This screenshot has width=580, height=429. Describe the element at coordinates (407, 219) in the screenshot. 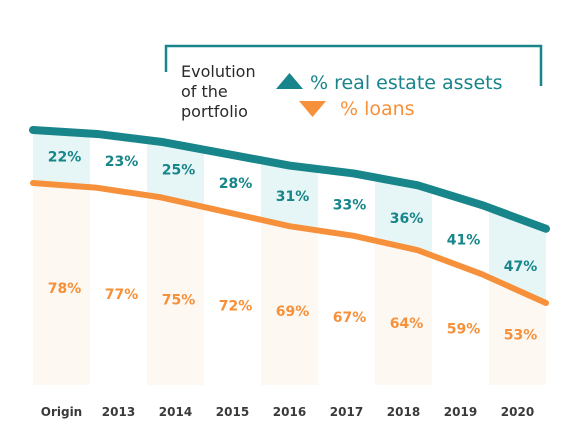

I see `real-estate-value-label: 36%` at that location.